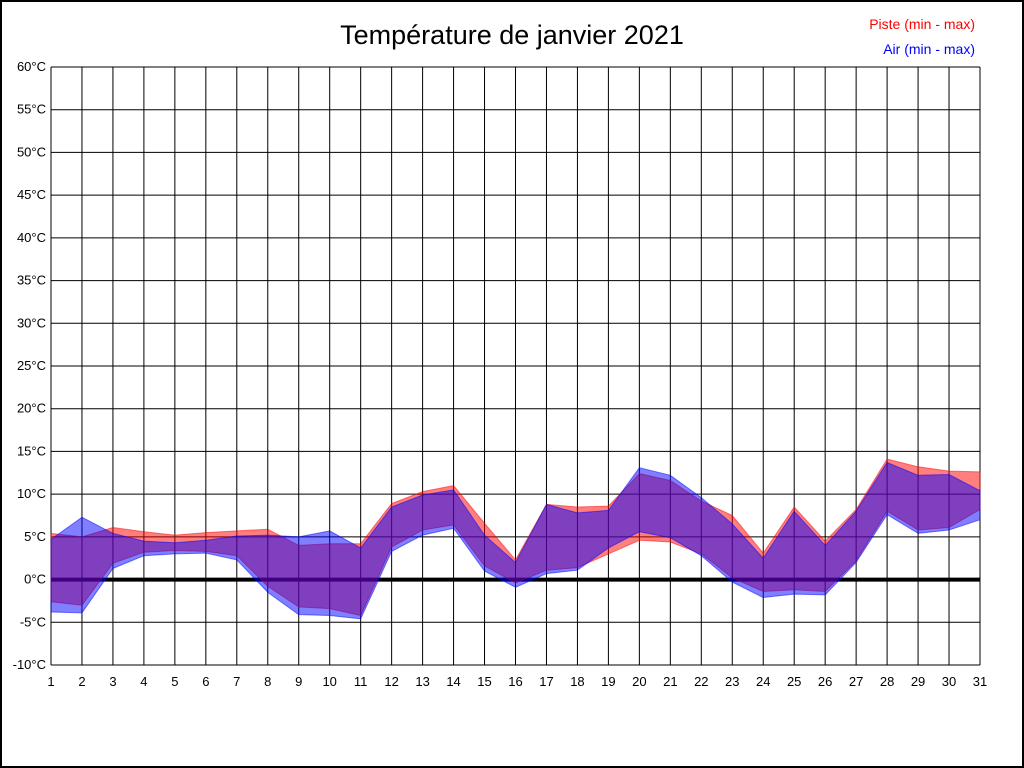 The image size is (1024, 768). What do you see at coordinates (453, 681) in the screenshot?
I see `x-tick-label: 14` at bounding box center [453, 681].